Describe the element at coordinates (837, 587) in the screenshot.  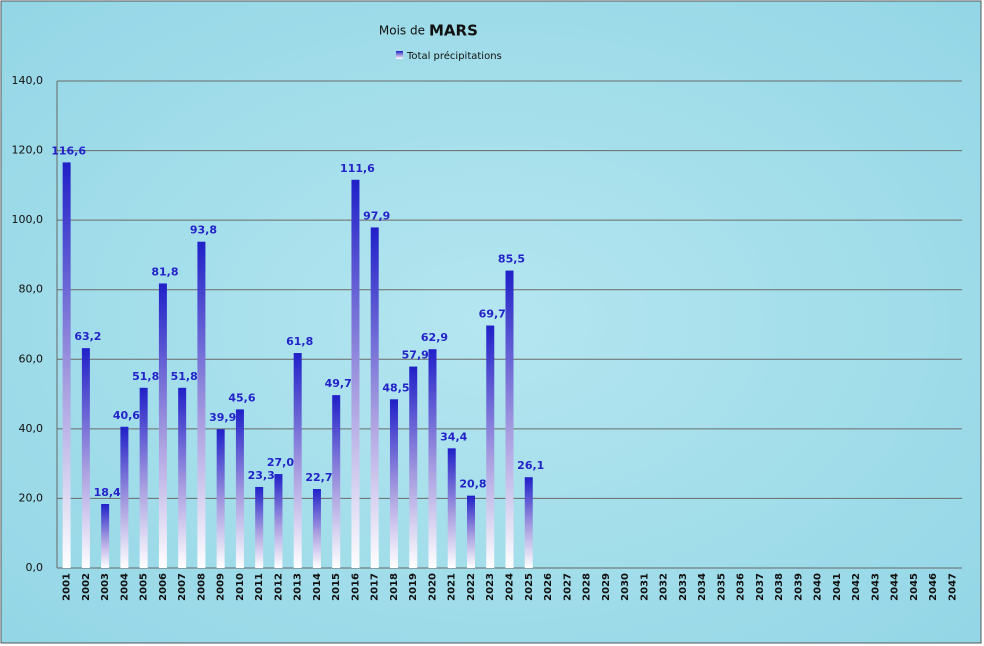
I see `x-tick-label: 2041` at that location.